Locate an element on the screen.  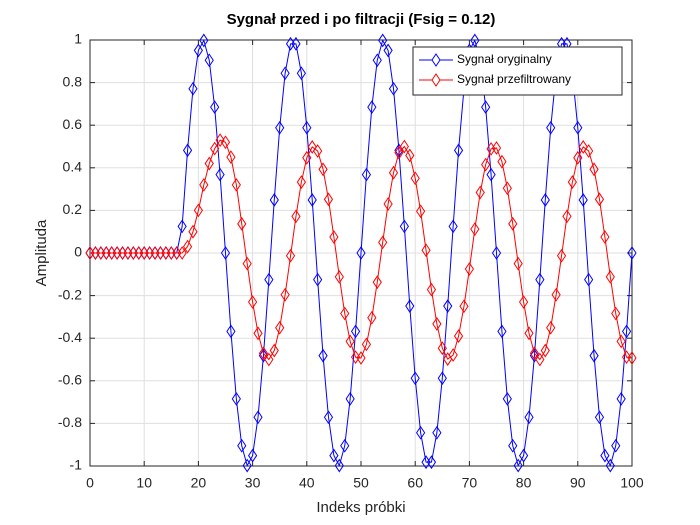
x-tick-label: 60 is located at coordinates (415, 483).